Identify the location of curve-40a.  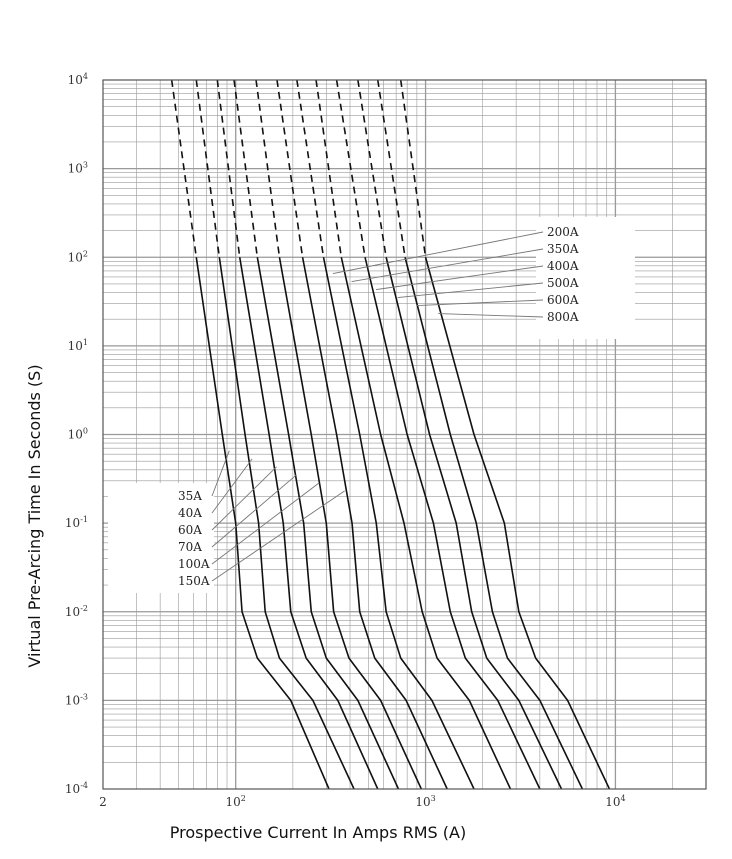
(286, 523).